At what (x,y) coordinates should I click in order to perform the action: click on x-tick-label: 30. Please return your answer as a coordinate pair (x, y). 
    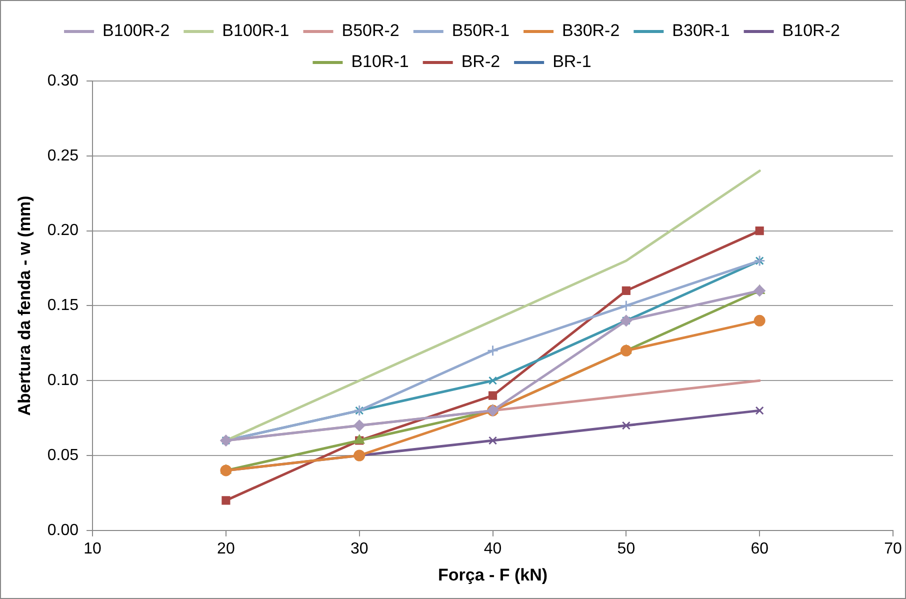
    Looking at the image, I should click on (359, 549).